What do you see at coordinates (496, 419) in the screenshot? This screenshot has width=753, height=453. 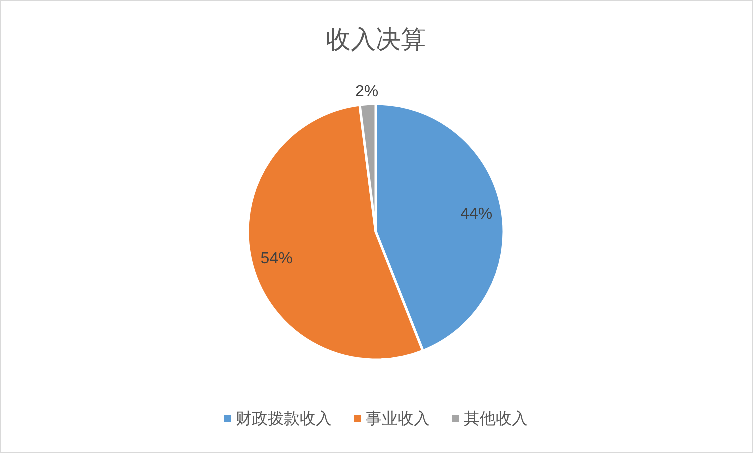 I see `legend-label: 其他收入` at bounding box center [496, 419].